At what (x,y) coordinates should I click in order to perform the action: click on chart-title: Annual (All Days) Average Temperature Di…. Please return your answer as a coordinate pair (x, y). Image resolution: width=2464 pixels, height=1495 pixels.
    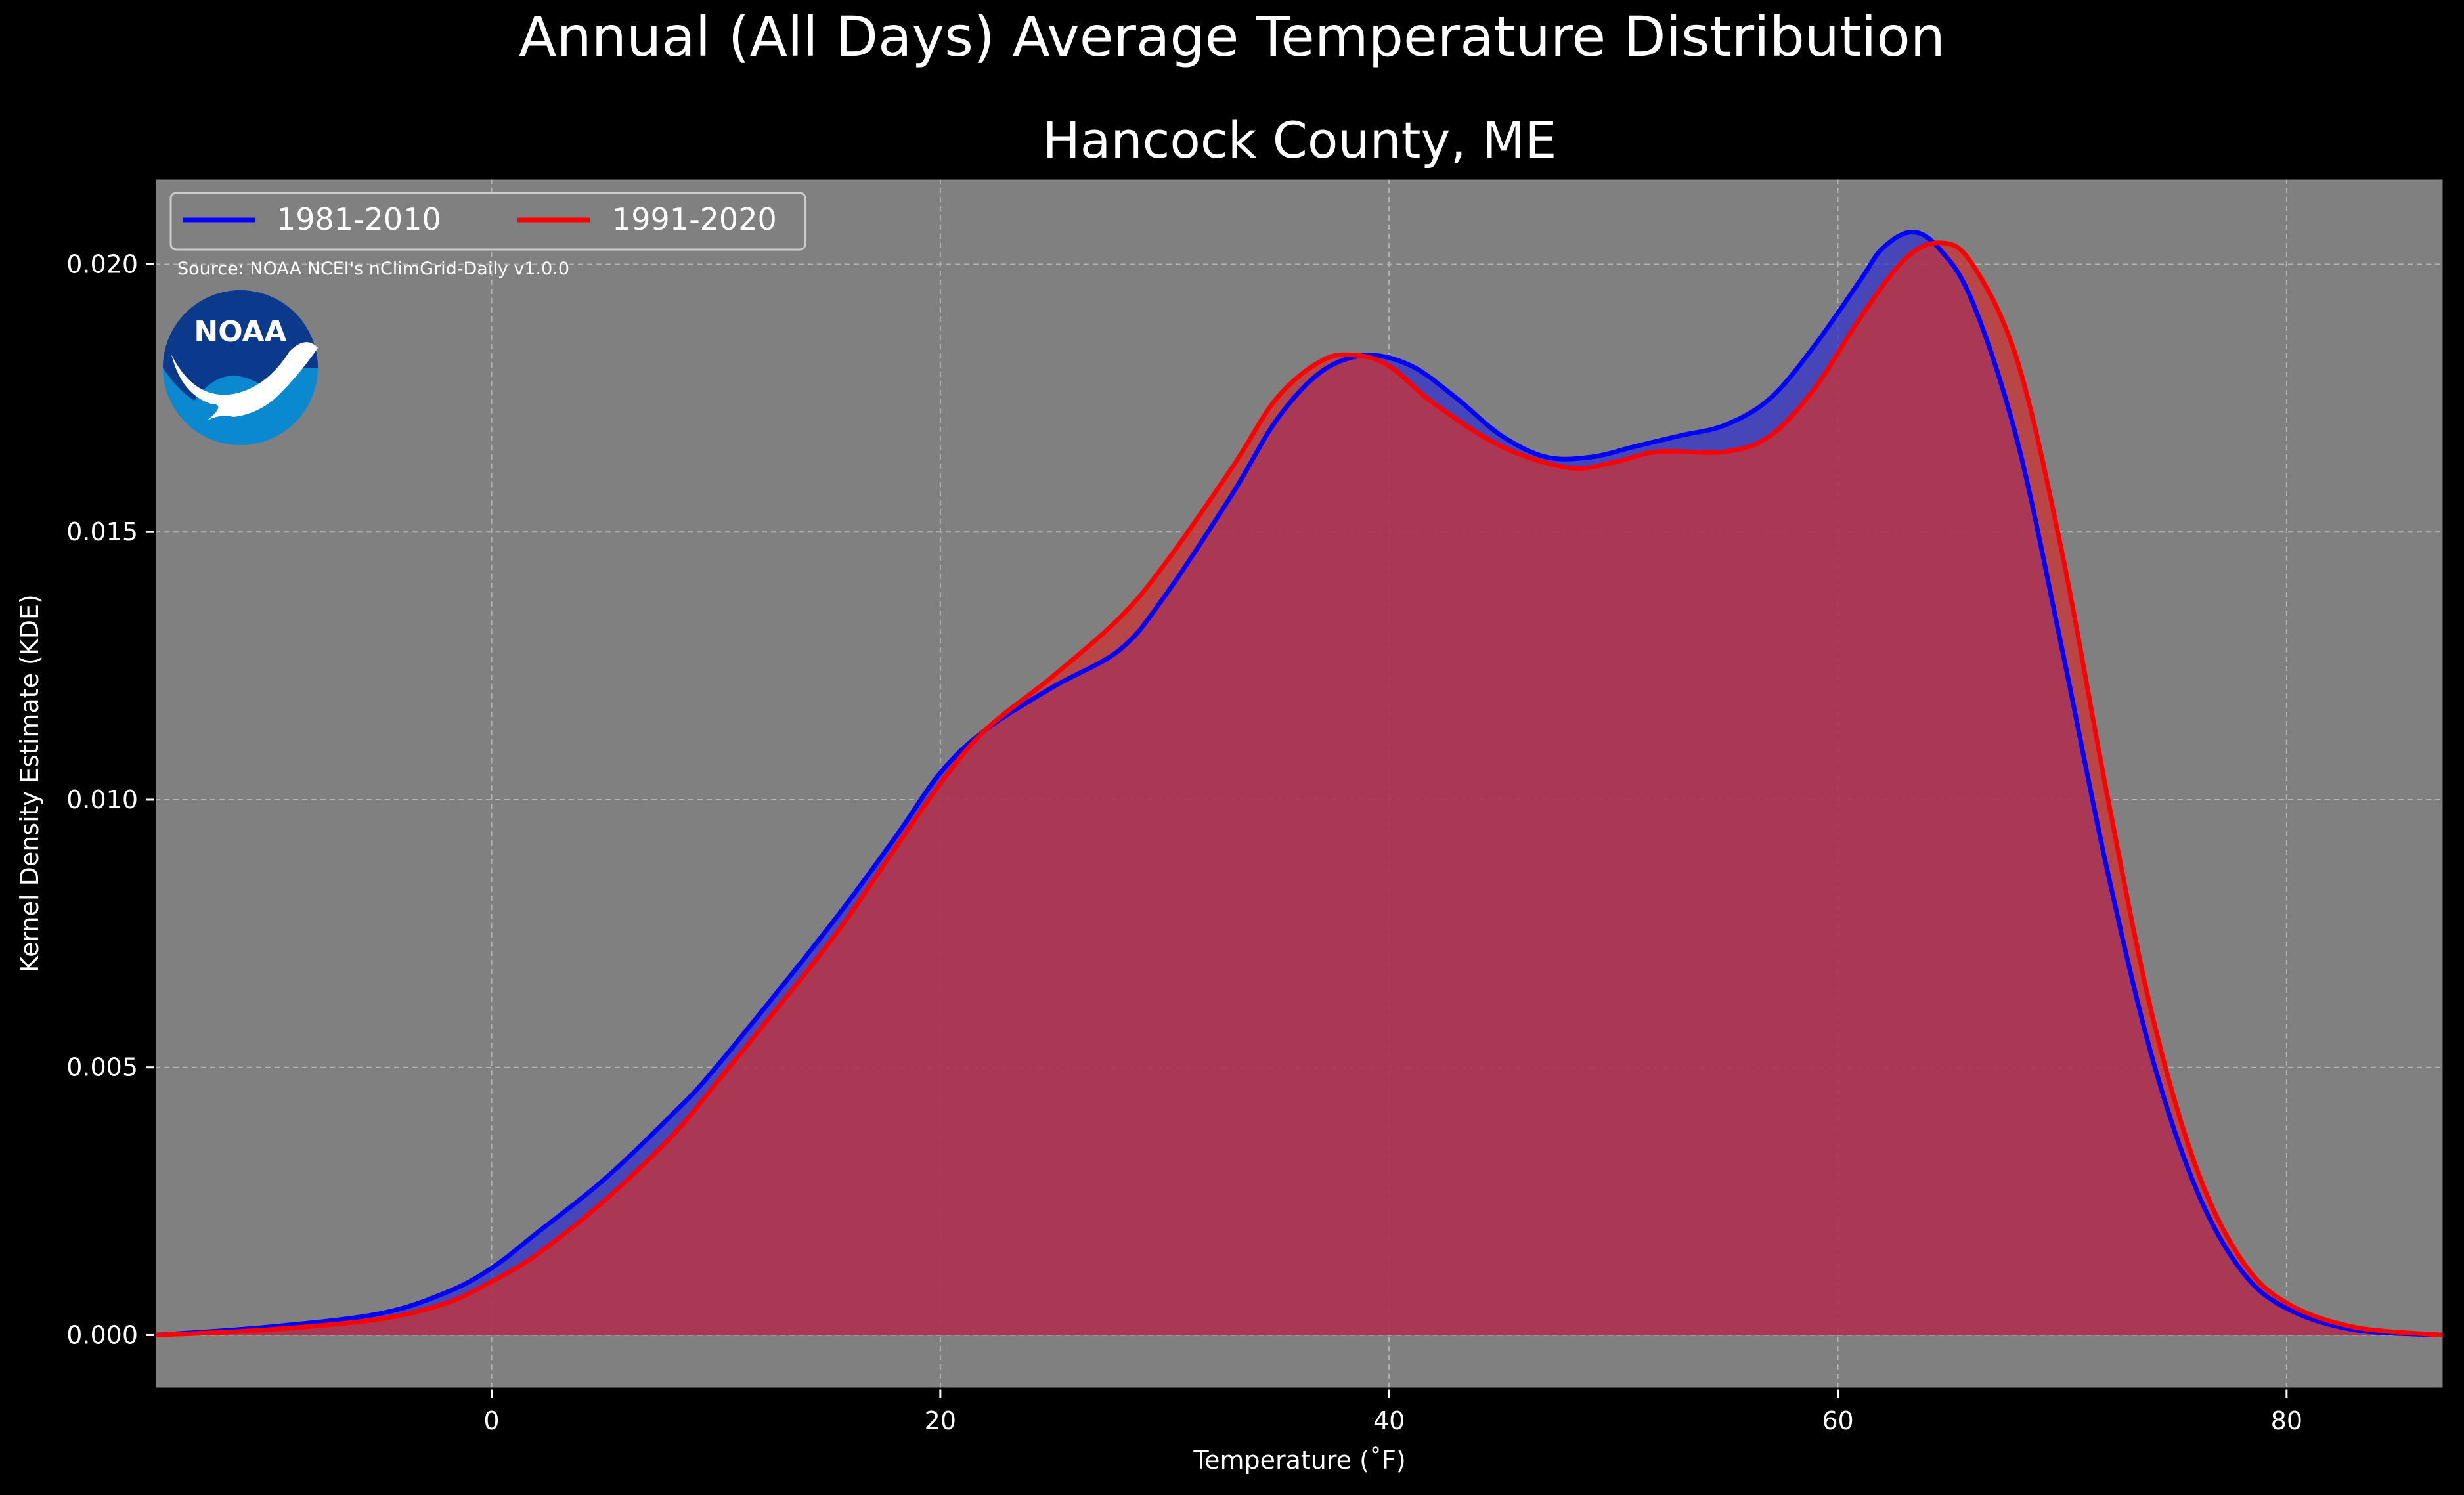
    Looking at the image, I should click on (1232, 37).